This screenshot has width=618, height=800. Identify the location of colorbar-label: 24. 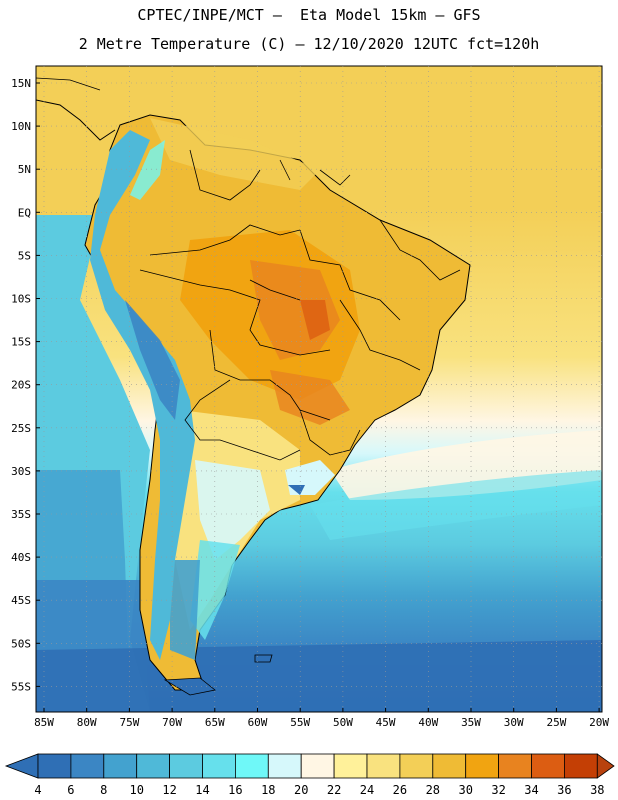
(367, 790).